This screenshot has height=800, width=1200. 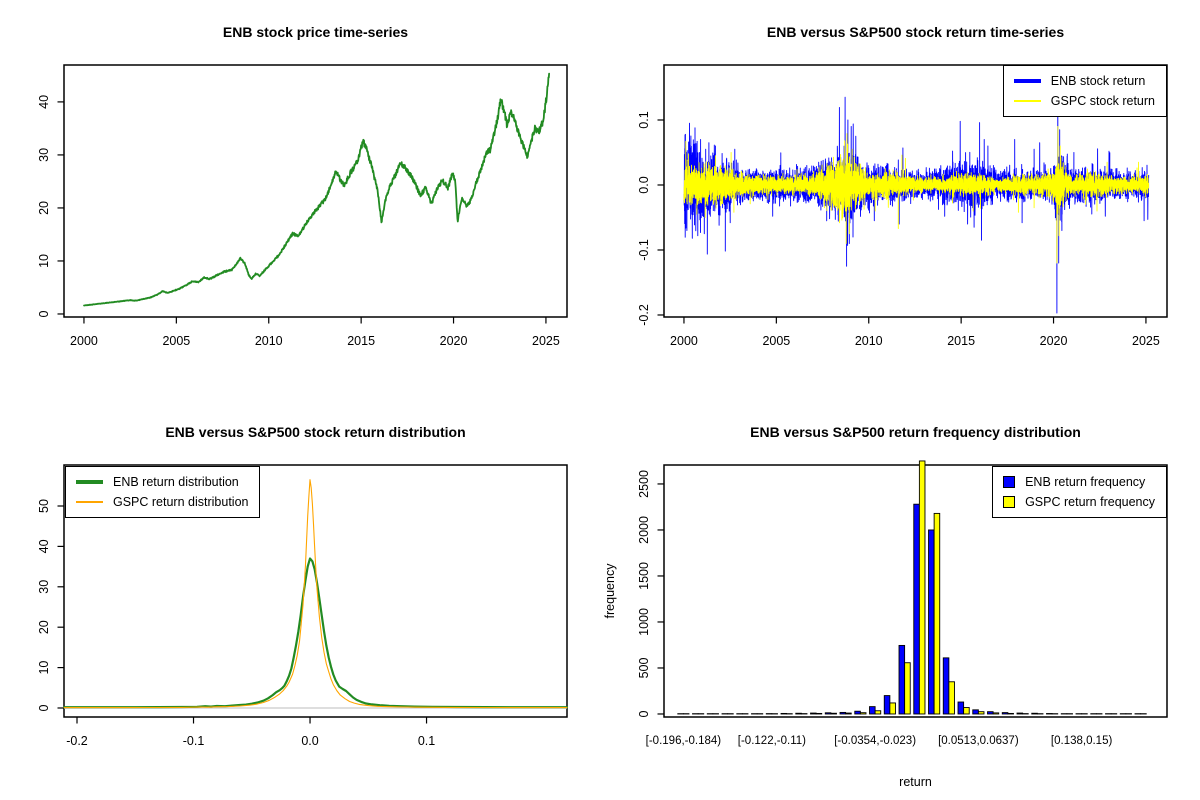 I want to click on y-tick-label: -0.2, so click(x=644, y=315).